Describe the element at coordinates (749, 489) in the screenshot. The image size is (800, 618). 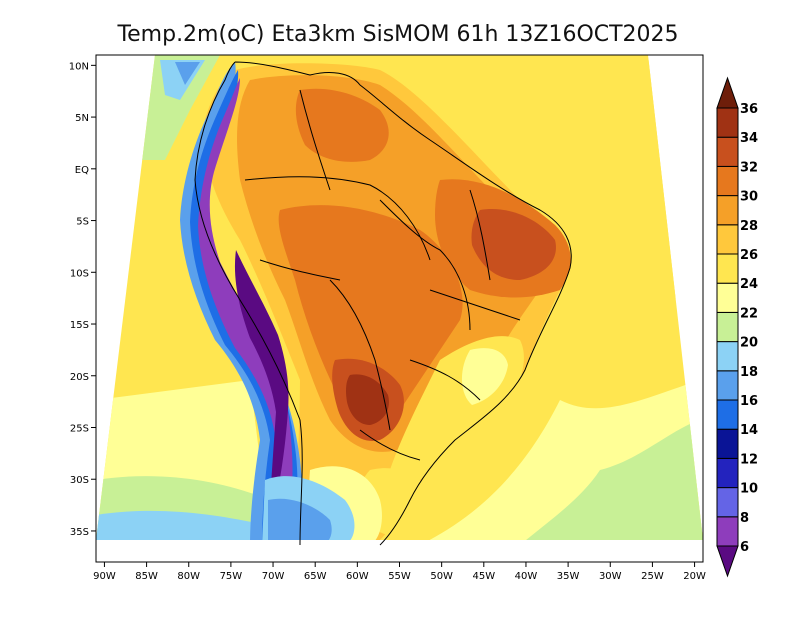
I see `colorbar-tick-label: 10` at that location.